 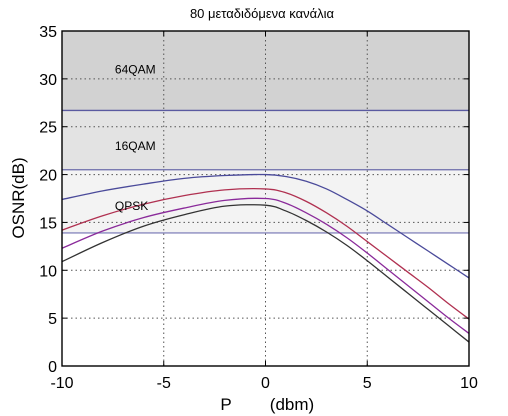 I want to click on y-tick-label-2: 10, so click(x=48, y=271).